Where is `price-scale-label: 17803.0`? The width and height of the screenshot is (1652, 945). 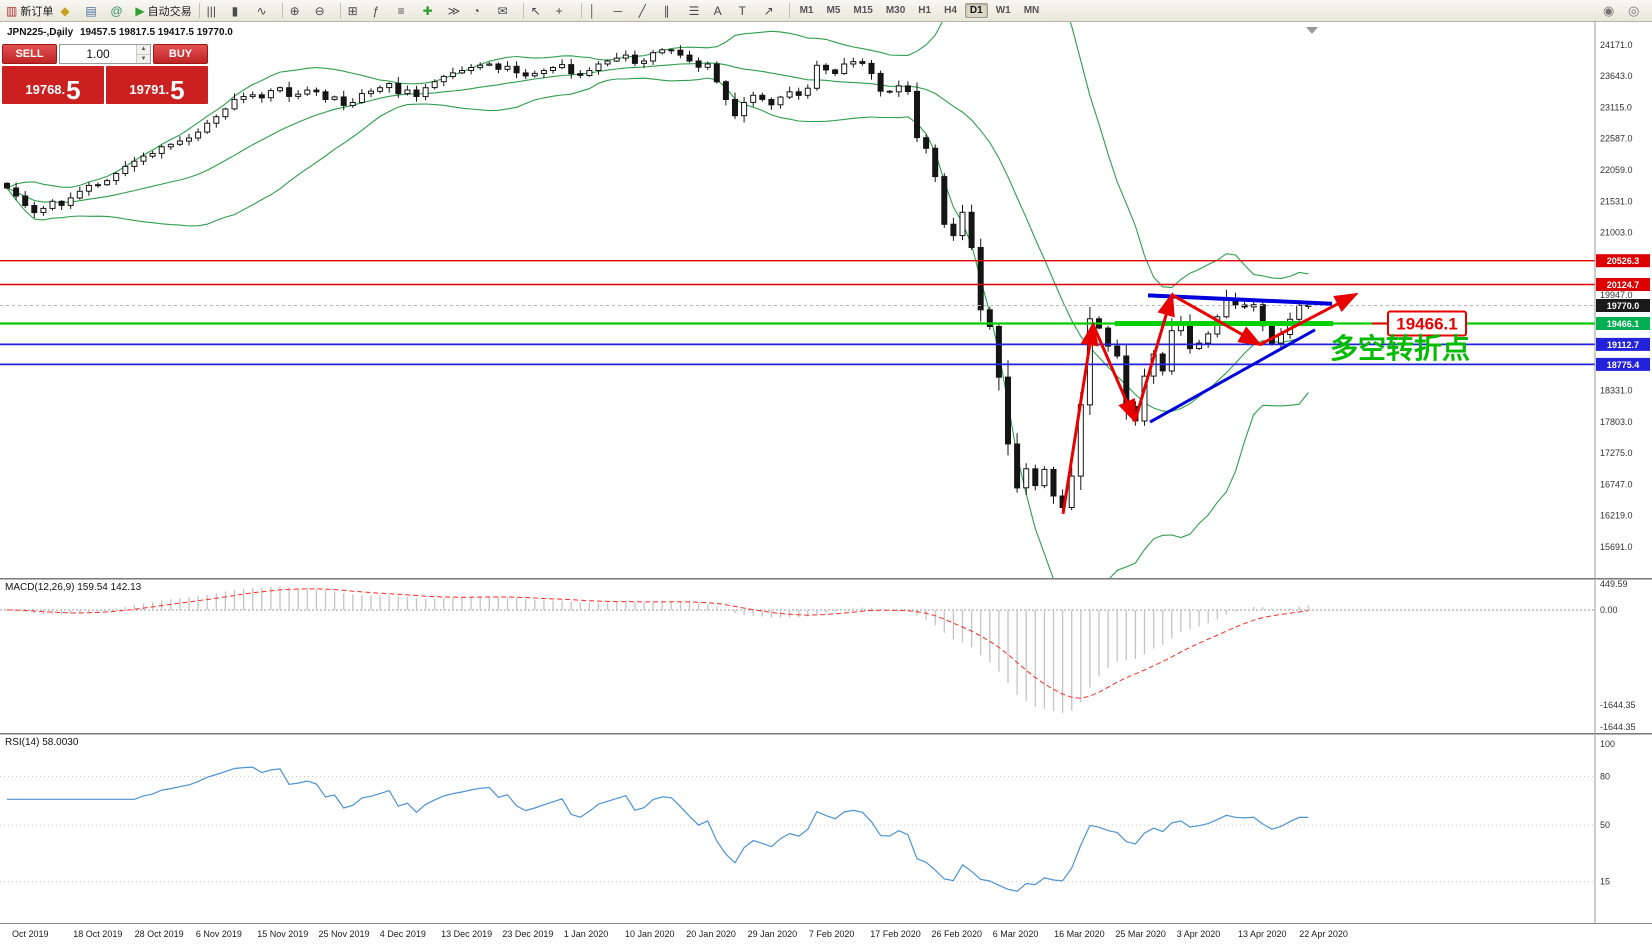
price-scale-label: 17803.0 is located at coordinates (1616, 422).